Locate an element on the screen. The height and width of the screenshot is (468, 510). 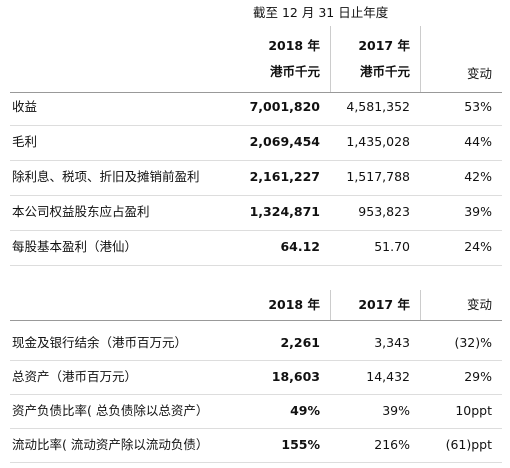
value-2018: 18,603 is located at coordinates (295, 376).